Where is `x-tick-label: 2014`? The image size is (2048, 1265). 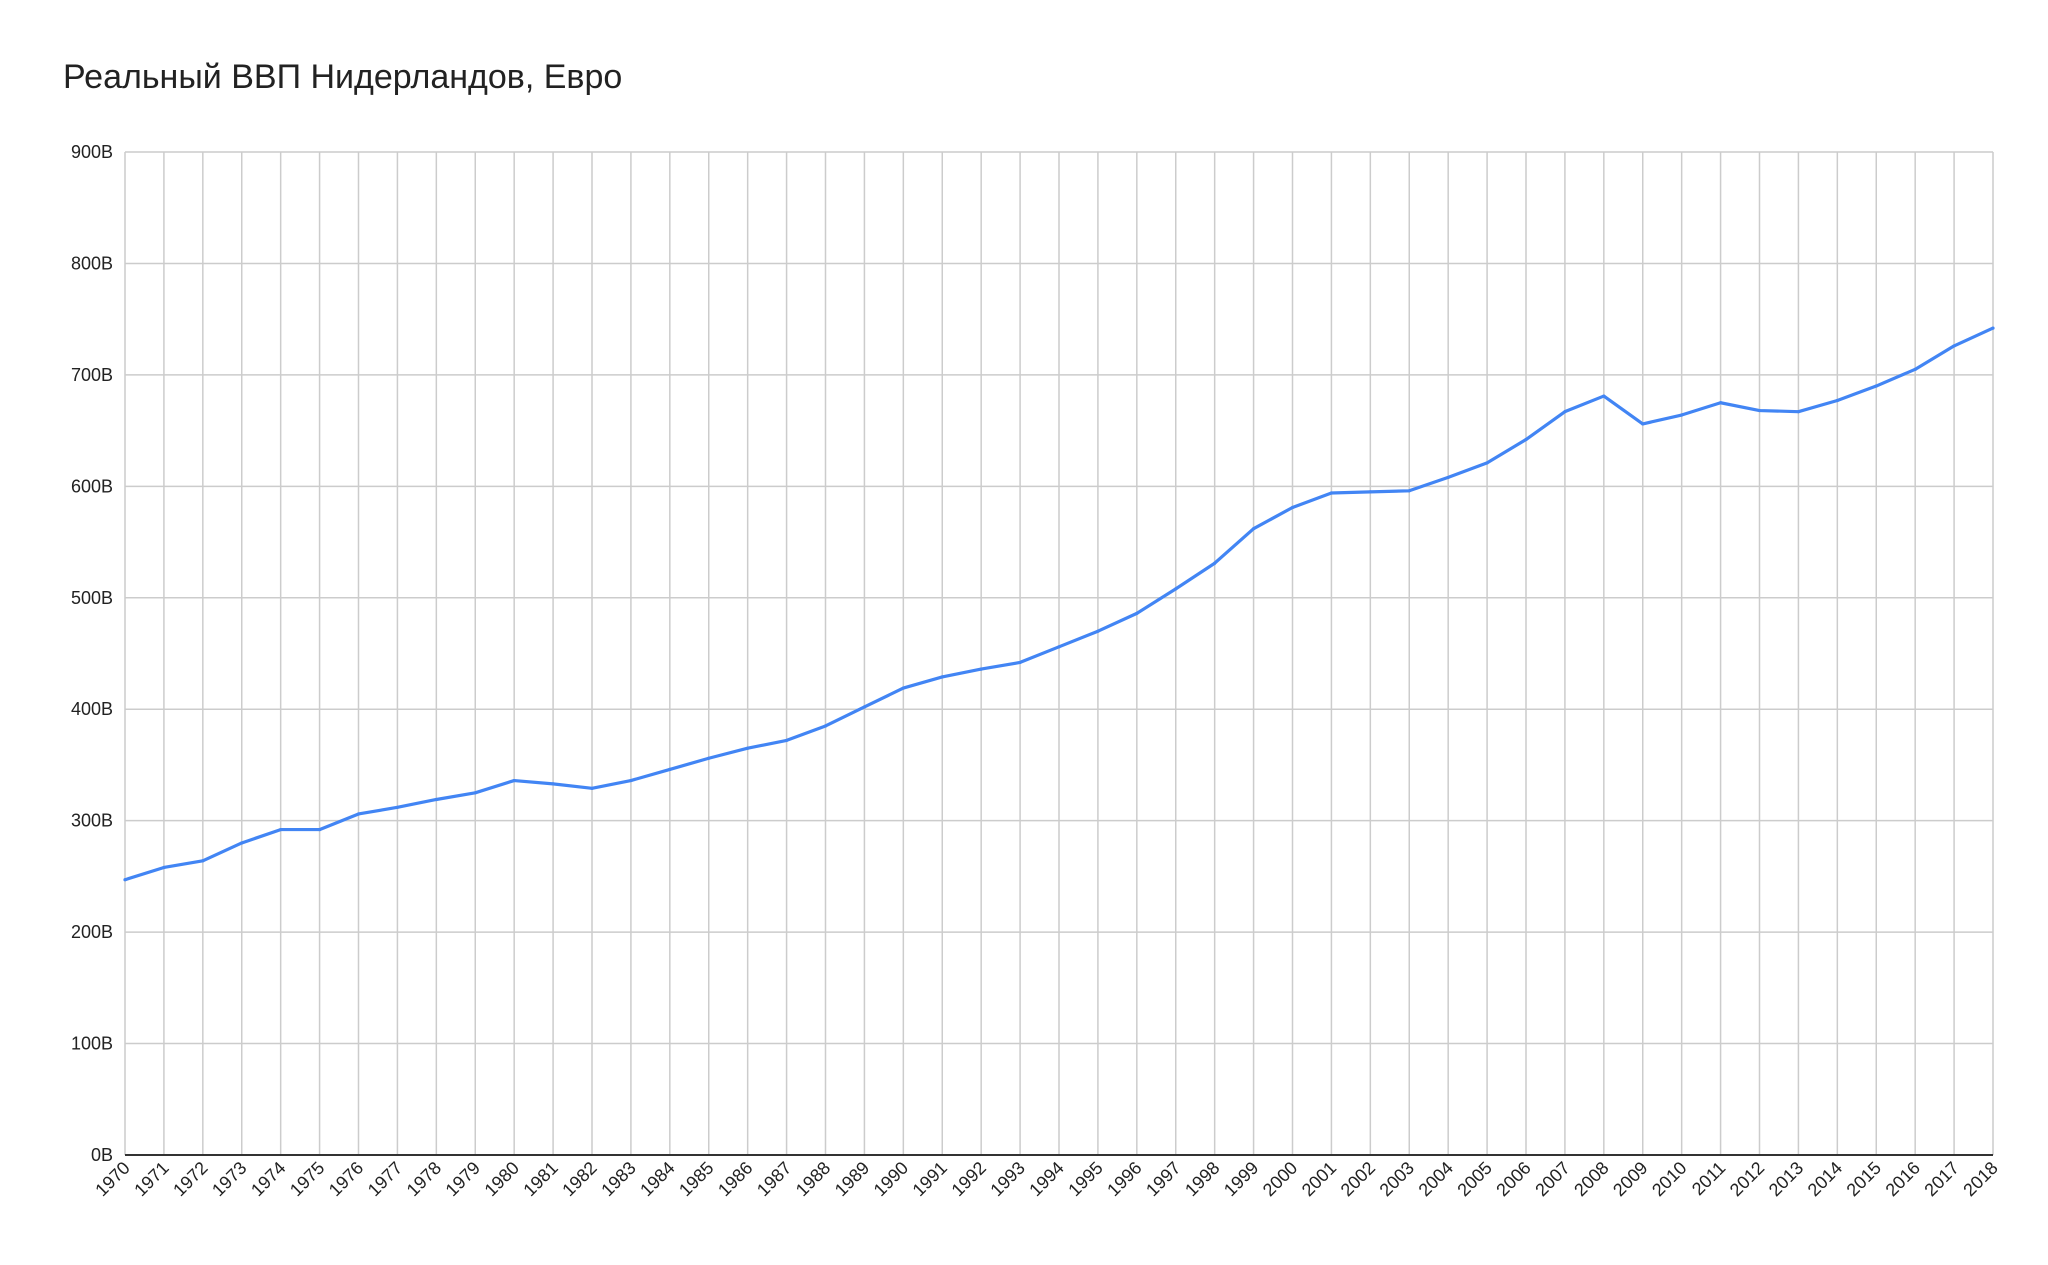 x-tick-label: 2014 is located at coordinates (1825, 1179).